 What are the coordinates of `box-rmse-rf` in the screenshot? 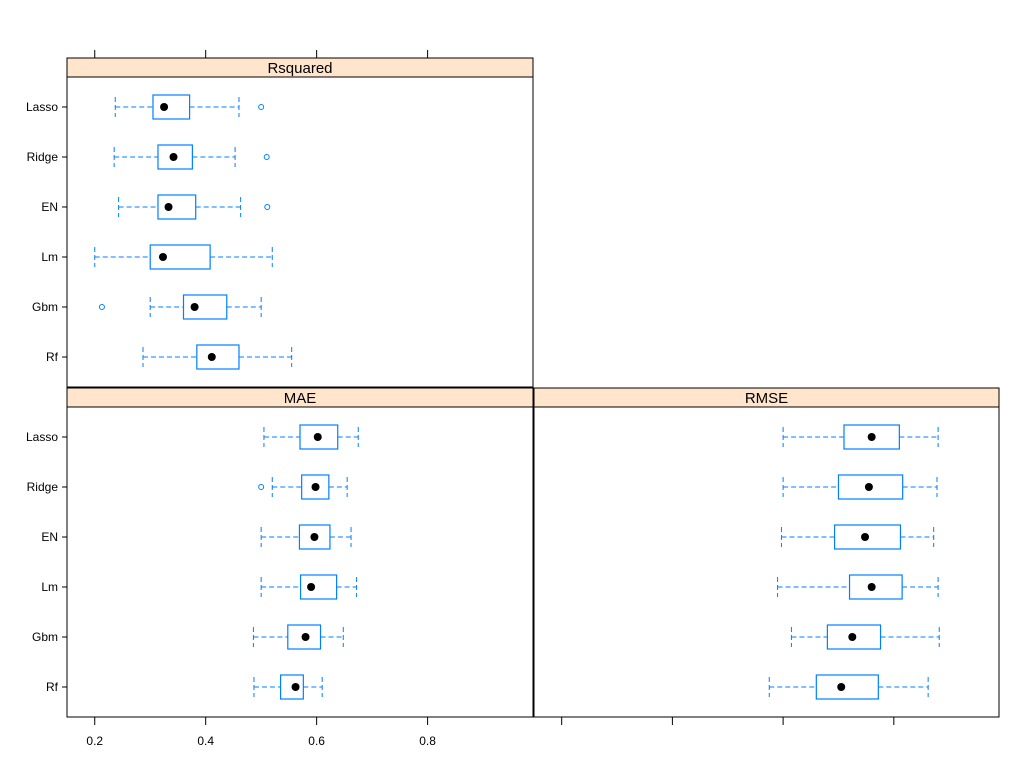 It's located at (847, 687).